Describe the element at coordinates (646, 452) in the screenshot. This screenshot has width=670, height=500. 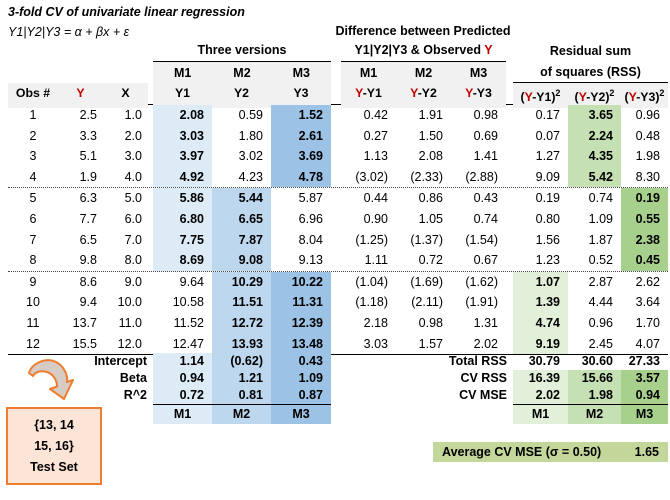
I see `average-cv-mse-value: 1.65` at that location.